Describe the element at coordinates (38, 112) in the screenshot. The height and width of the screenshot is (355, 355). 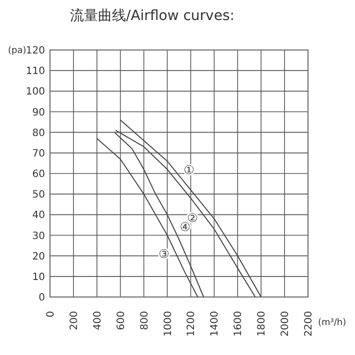
I see `y-tick-label: 90` at that location.